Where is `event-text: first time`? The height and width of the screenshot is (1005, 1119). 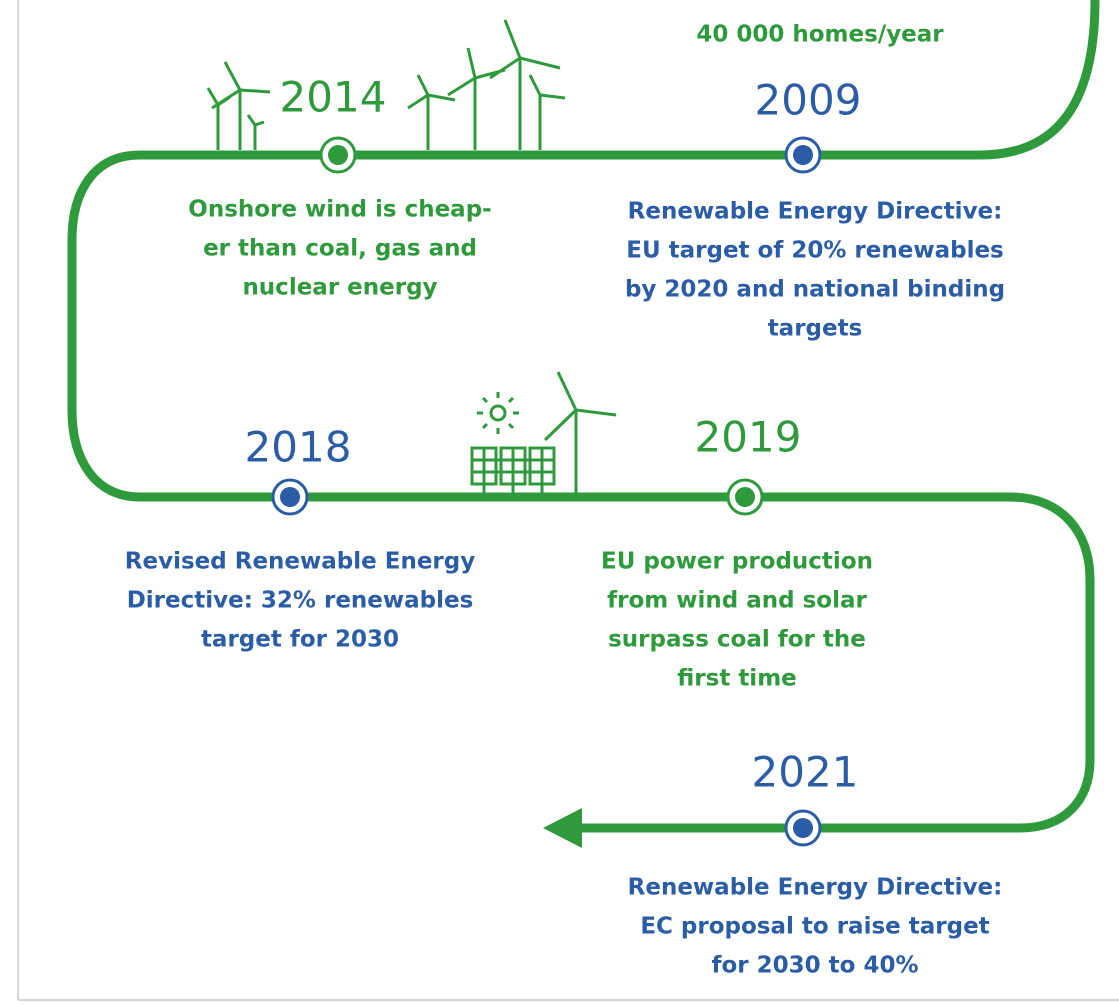 event-text: first time is located at coordinates (737, 679).